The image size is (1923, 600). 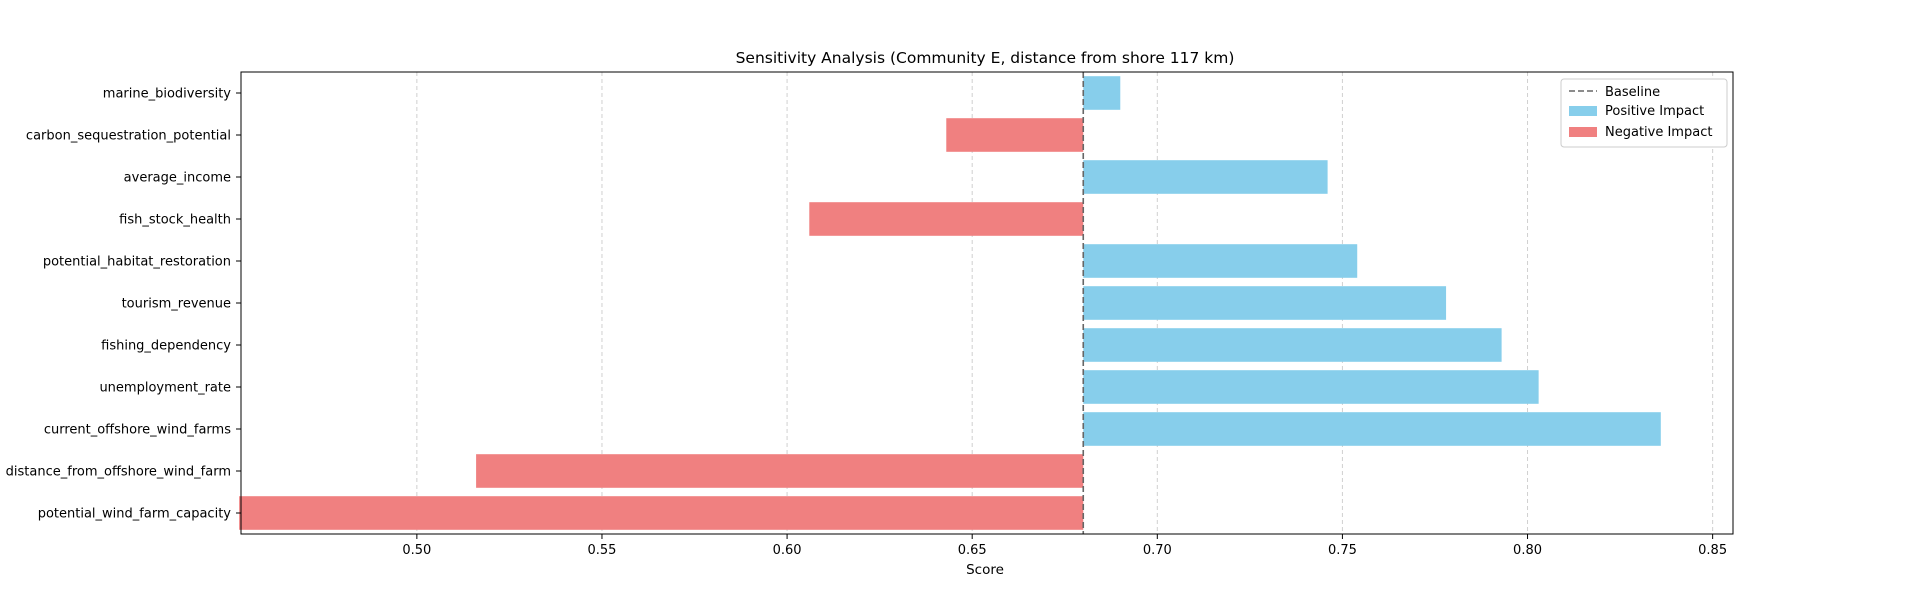 I want to click on y-tick-label: potential_habitat_restoration, so click(x=137, y=262).